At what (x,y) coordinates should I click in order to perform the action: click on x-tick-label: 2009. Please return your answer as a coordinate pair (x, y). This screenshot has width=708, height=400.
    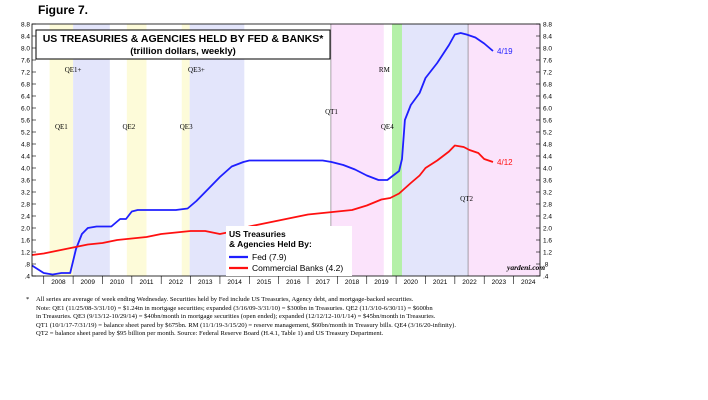
    Looking at the image, I should click on (88, 282).